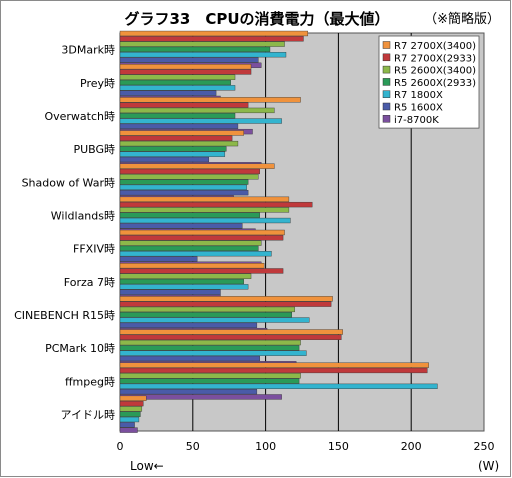 The height and width of the screenshot is (478, 512). I want to click on category-label: ffmpeg時, so click(90, 381).